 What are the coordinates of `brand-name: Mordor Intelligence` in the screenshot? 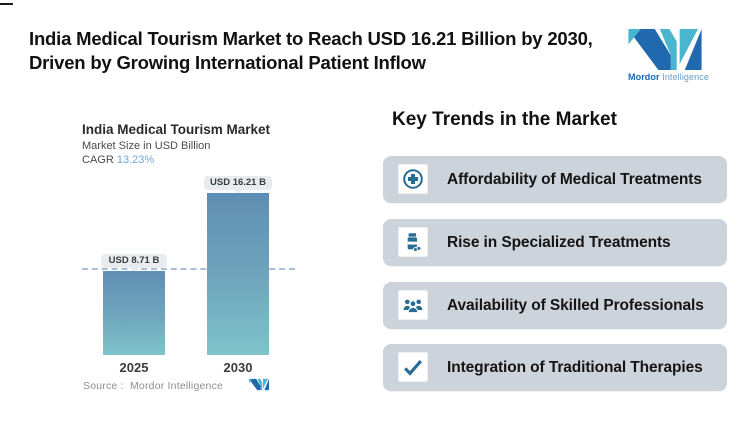 It's located at (671, 77).